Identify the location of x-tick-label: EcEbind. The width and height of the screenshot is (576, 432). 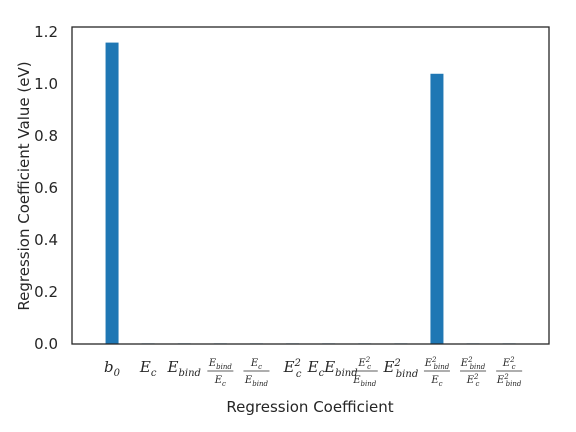
(332, 368).